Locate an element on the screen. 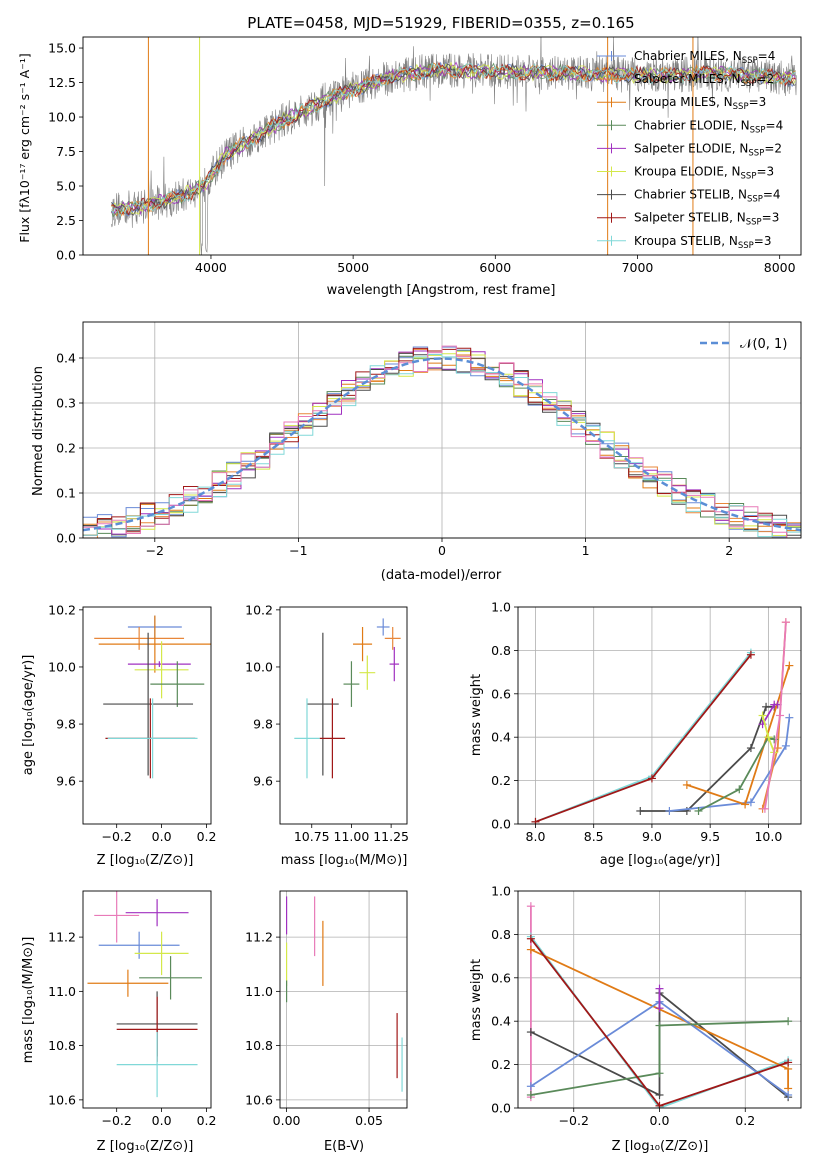  spectrum-y-tick-label: 15.0 is located at coordinates (62, 48).